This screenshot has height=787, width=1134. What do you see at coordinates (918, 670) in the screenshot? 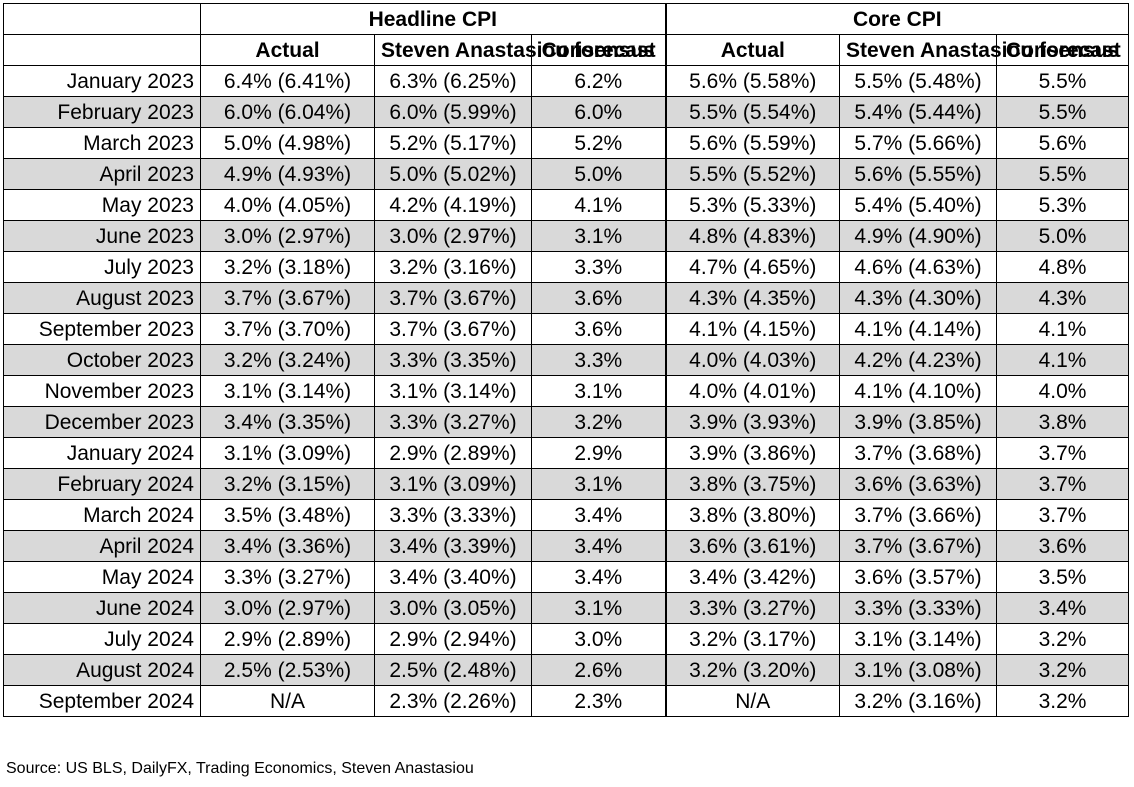
I see `cell-c-forecast: 3.1% (3.08%)` at bounding box center [918, 670].